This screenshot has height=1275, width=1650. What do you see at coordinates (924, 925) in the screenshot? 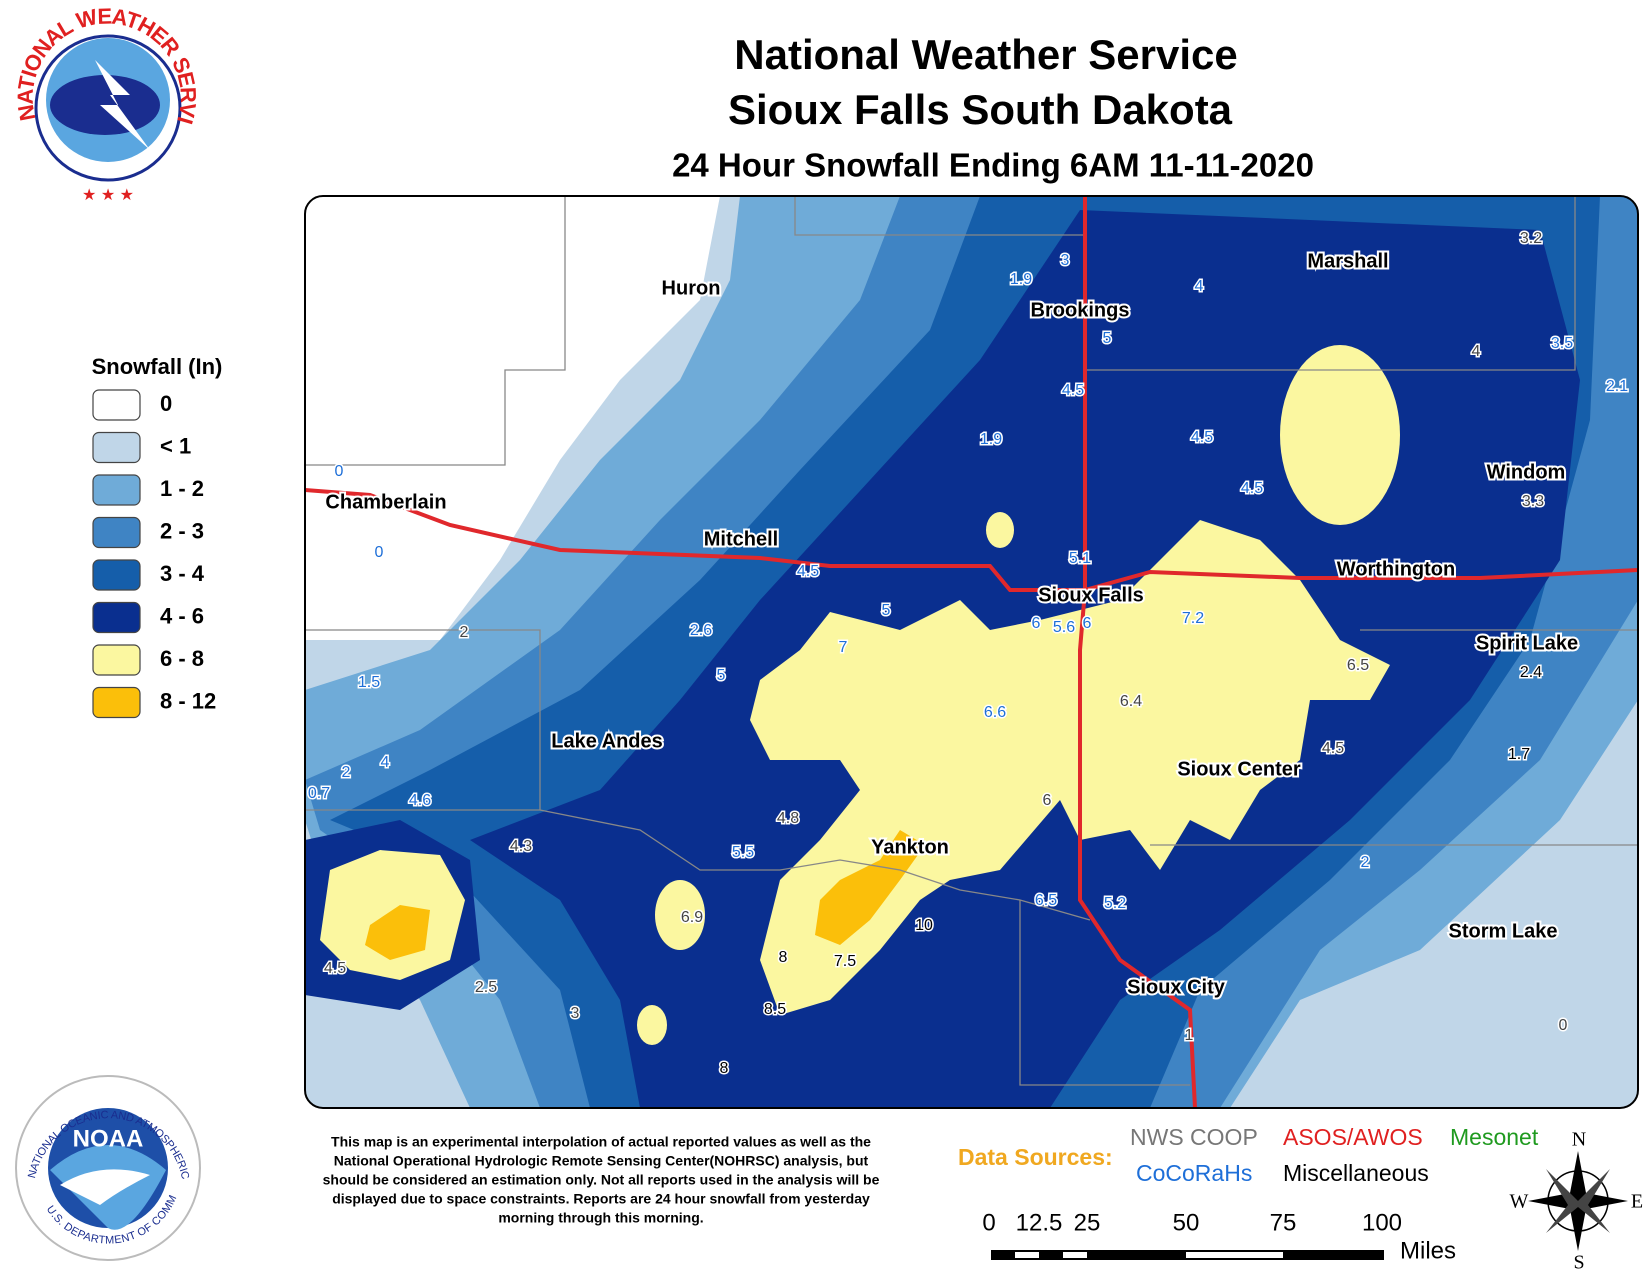
I see `snowfall-report: 10` at bounding box center [924, 925].